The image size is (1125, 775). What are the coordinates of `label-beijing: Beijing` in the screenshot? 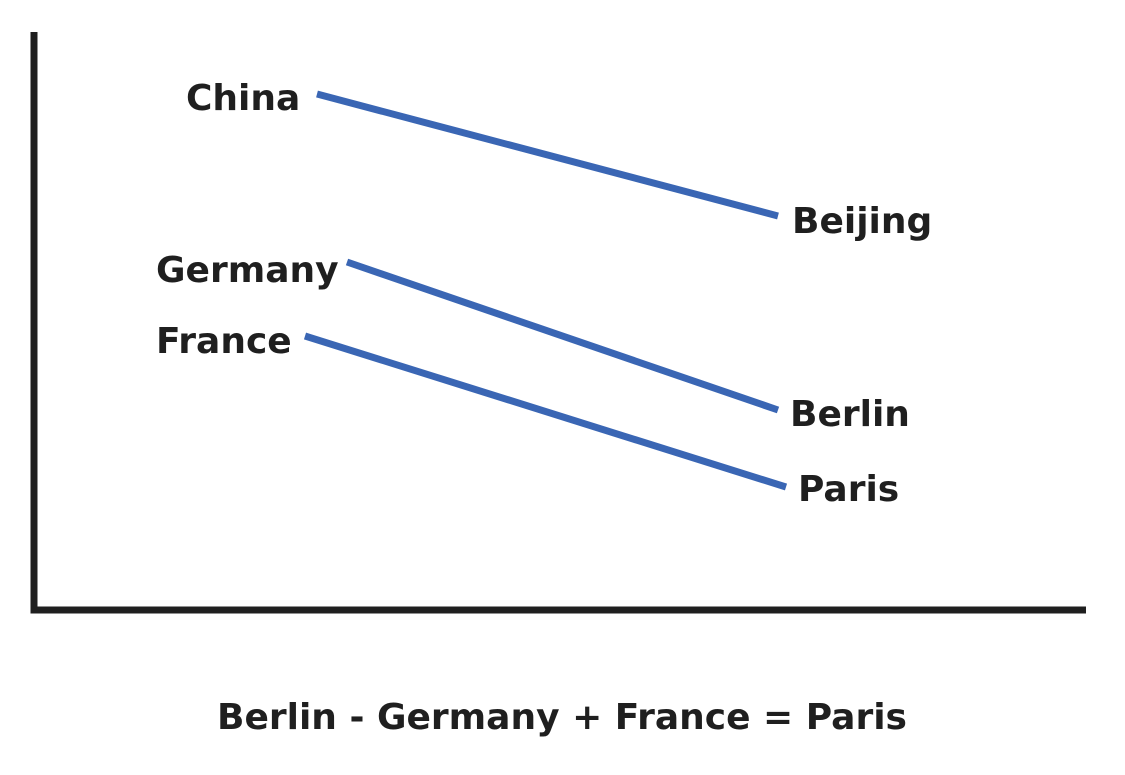 It's located at (862, 221).